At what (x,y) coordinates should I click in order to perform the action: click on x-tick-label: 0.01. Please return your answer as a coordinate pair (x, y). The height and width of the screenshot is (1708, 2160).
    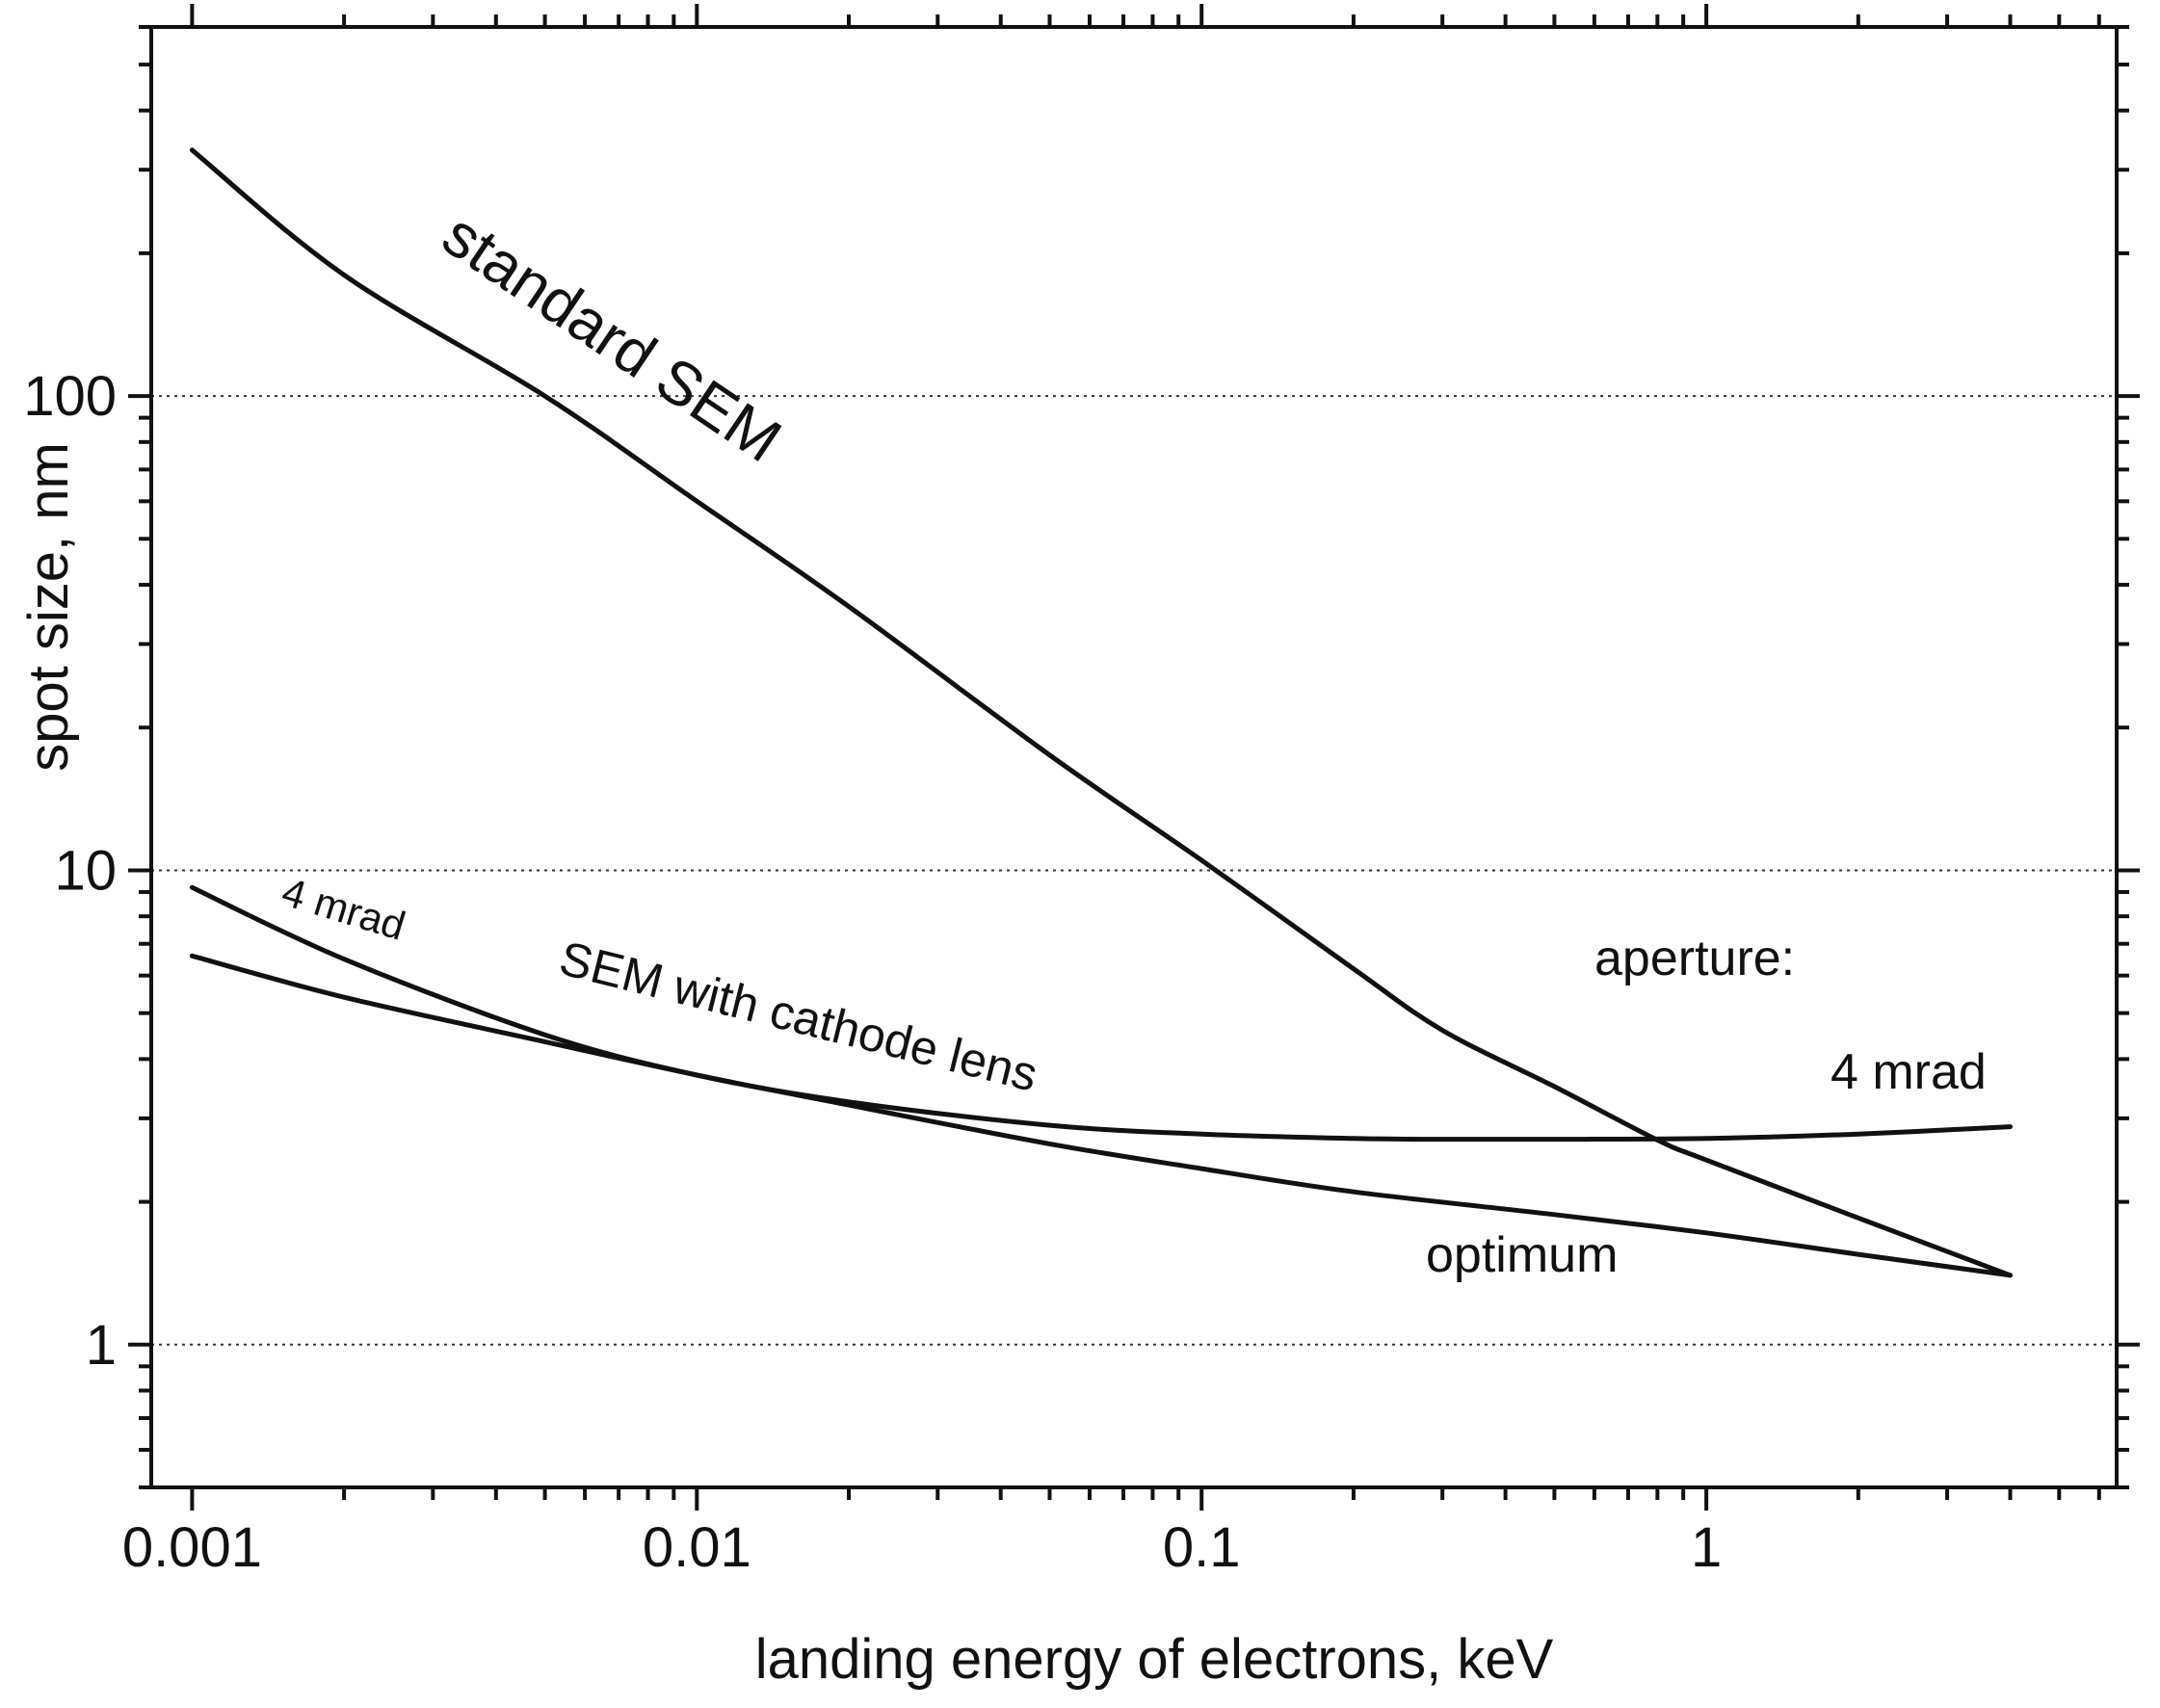
    Looking at the image, I should click on (697, 1548).